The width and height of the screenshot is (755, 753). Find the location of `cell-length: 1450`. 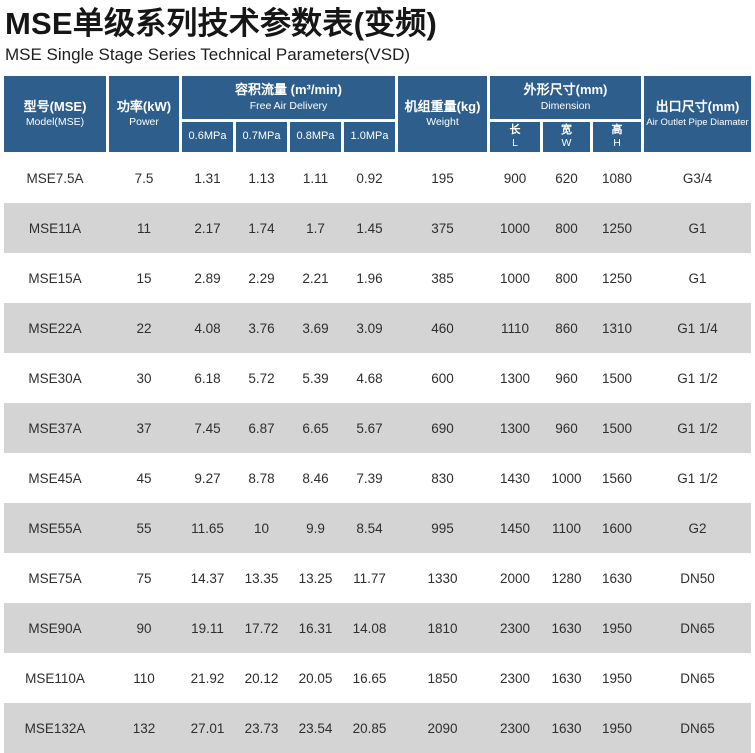

cell-length: 1450 is located at coordinates (515, 528).